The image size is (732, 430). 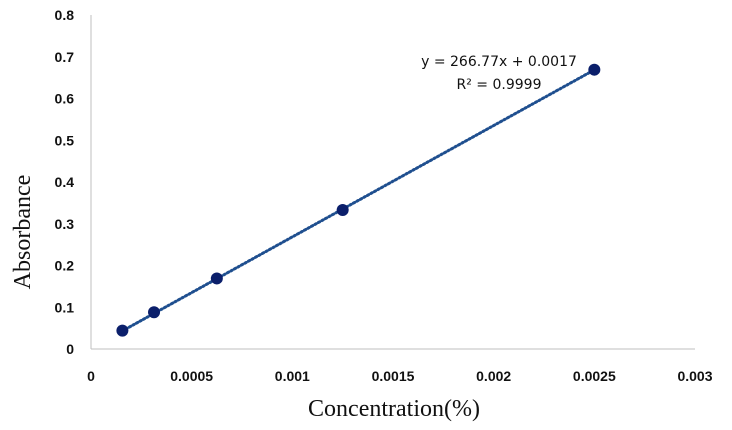 What do you see at coordinates (23, 232) in the screenshot?
I see `y-axis-title: Absorbance` at bounding box center [23, 232].